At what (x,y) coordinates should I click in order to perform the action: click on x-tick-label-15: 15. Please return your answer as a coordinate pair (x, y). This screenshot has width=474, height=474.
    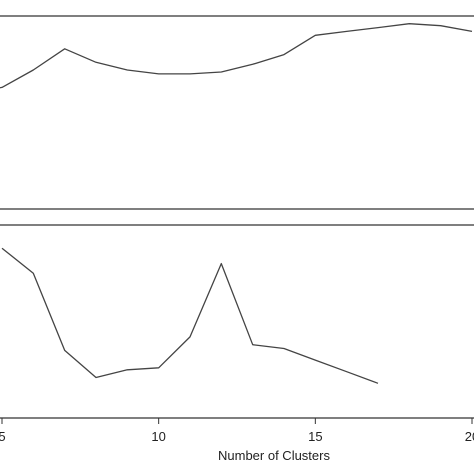
    Looking at the image, I should click on (315, 436).